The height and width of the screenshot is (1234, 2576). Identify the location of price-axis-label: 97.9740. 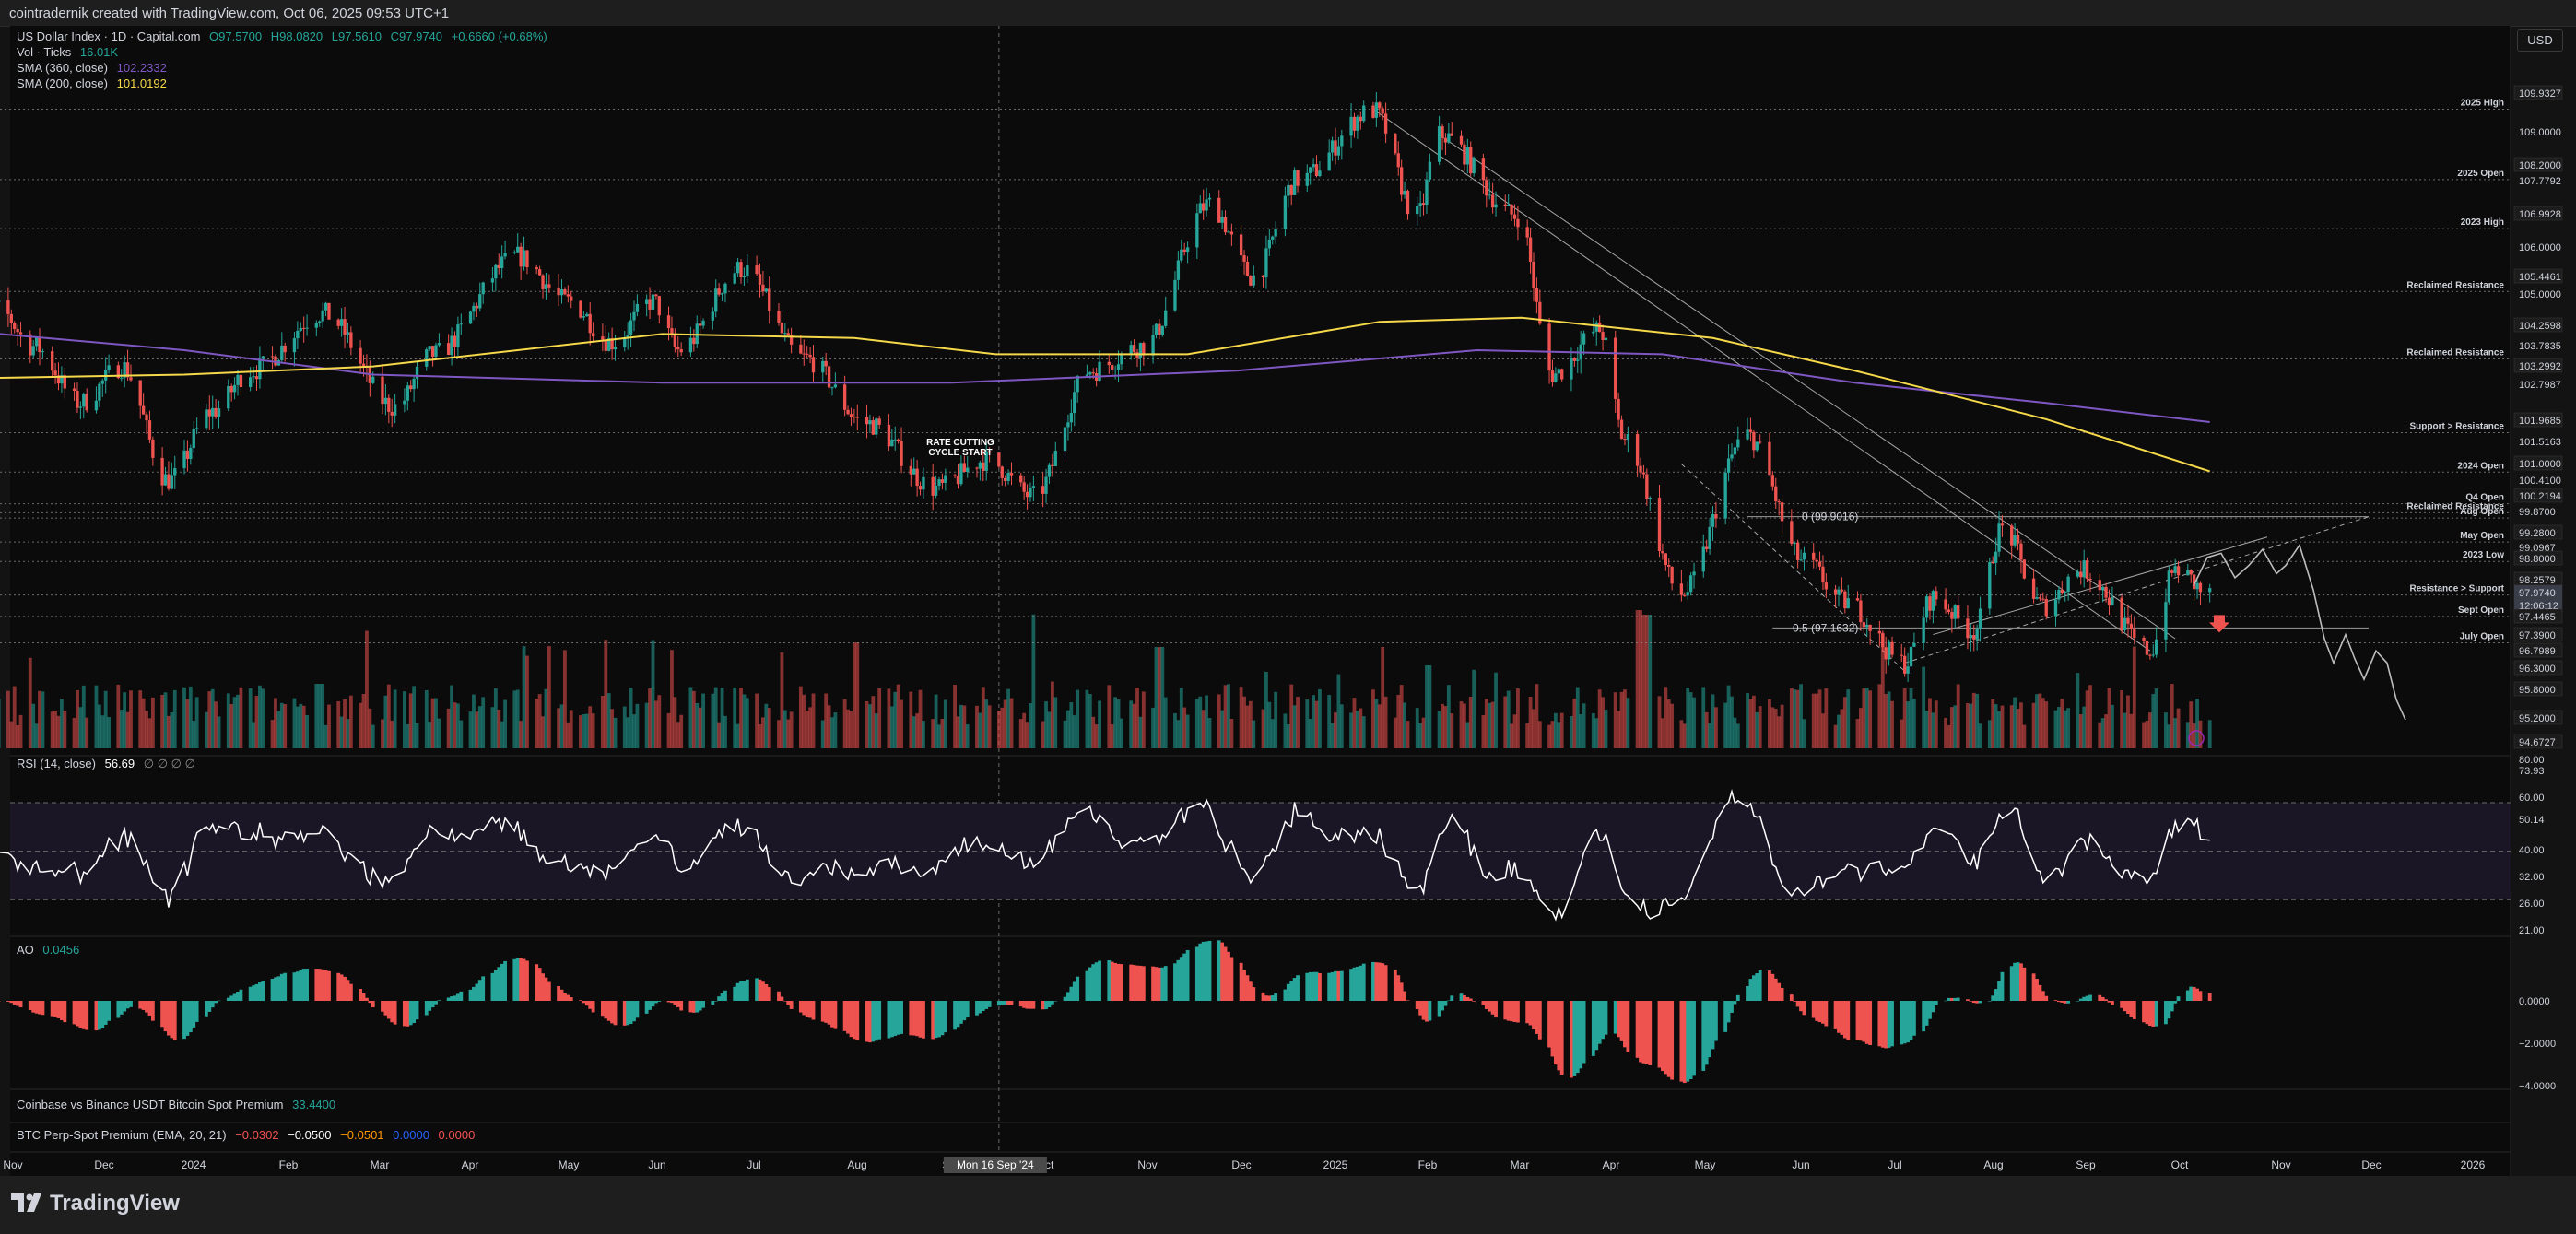
(2538, 593).